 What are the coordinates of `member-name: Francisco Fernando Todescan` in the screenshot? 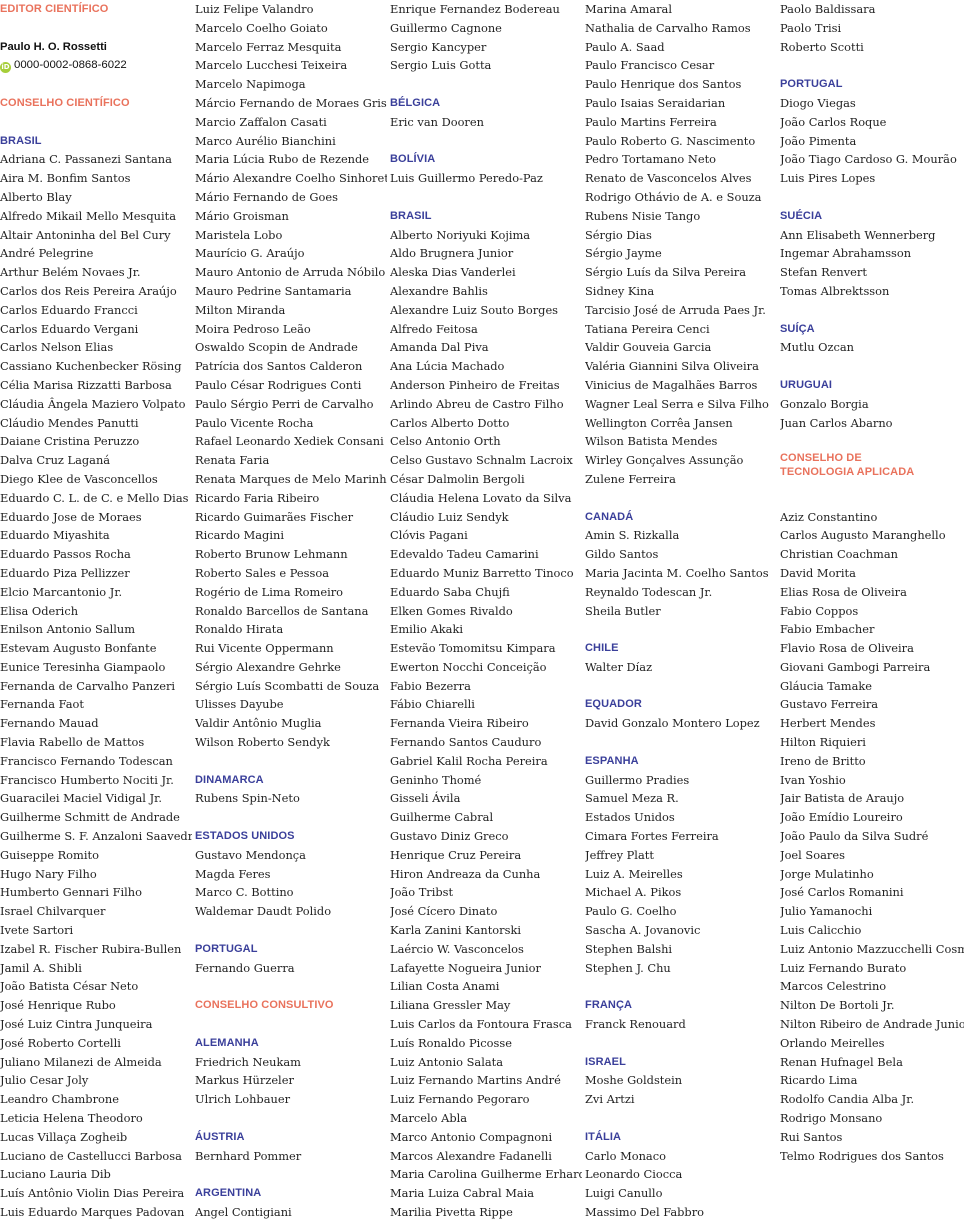 It's located at (86, 760).